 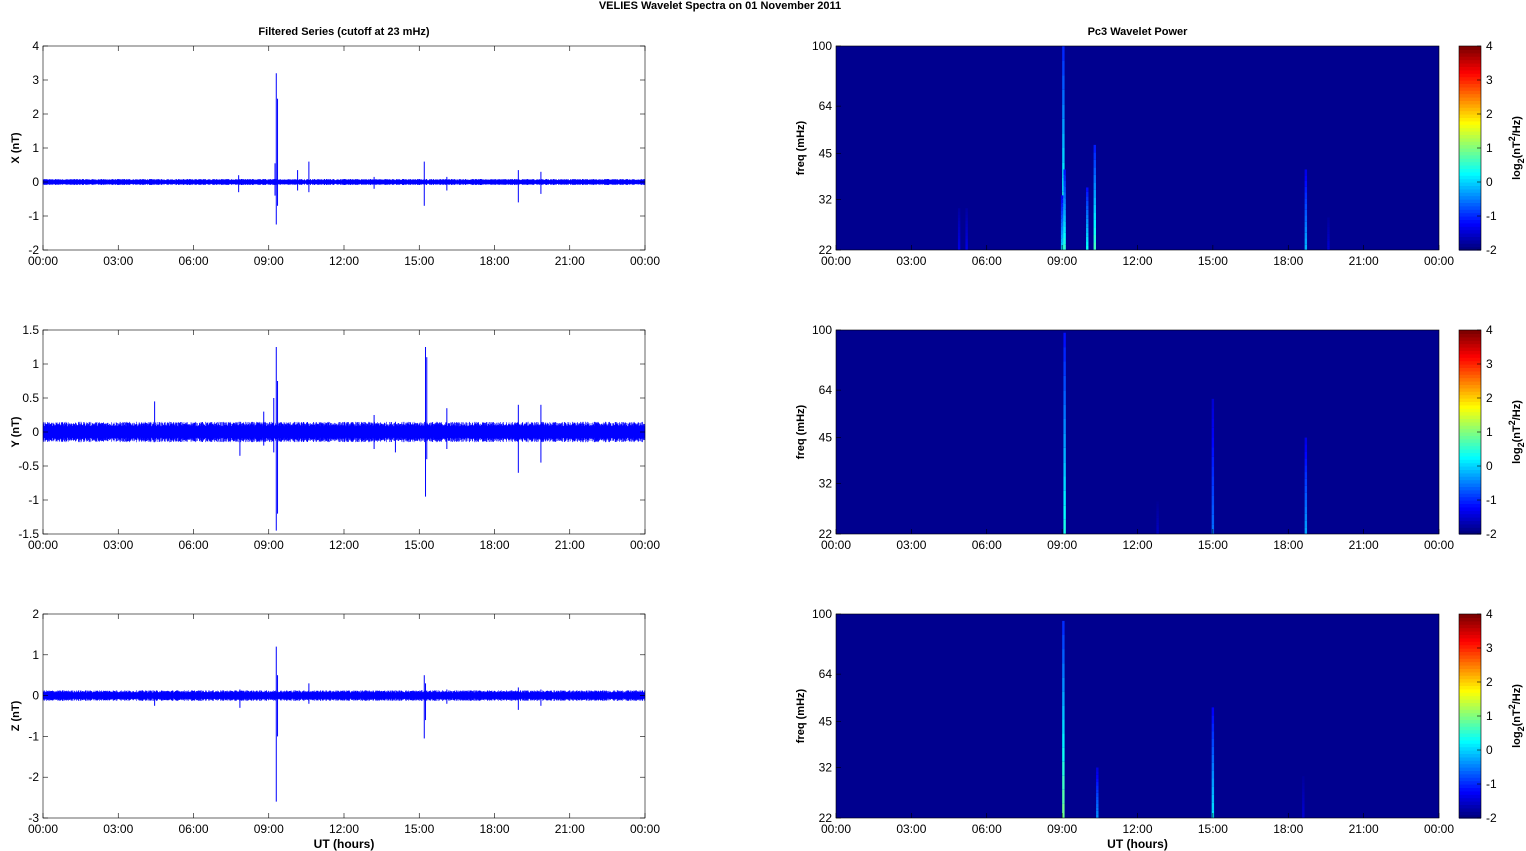 What do you see at coordinates (1489, 364) in the screenshot?
I see `colorbar-tick-label: 3` at bounding box center [1489, 364].